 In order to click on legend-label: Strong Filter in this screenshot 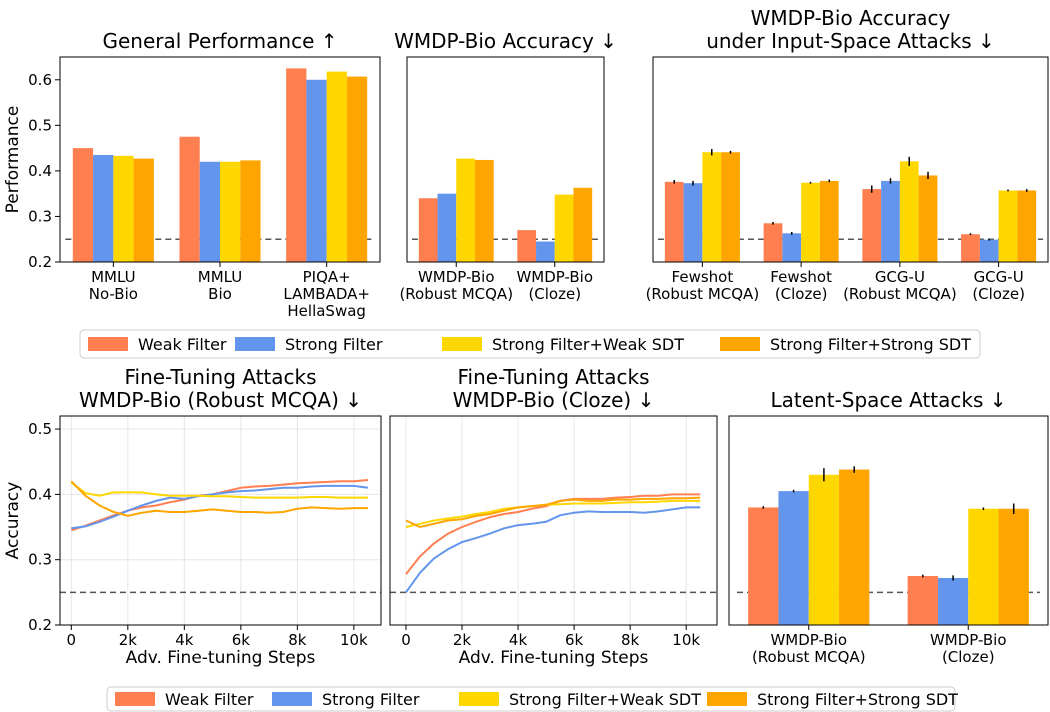, I will do `click(334, 344)`.